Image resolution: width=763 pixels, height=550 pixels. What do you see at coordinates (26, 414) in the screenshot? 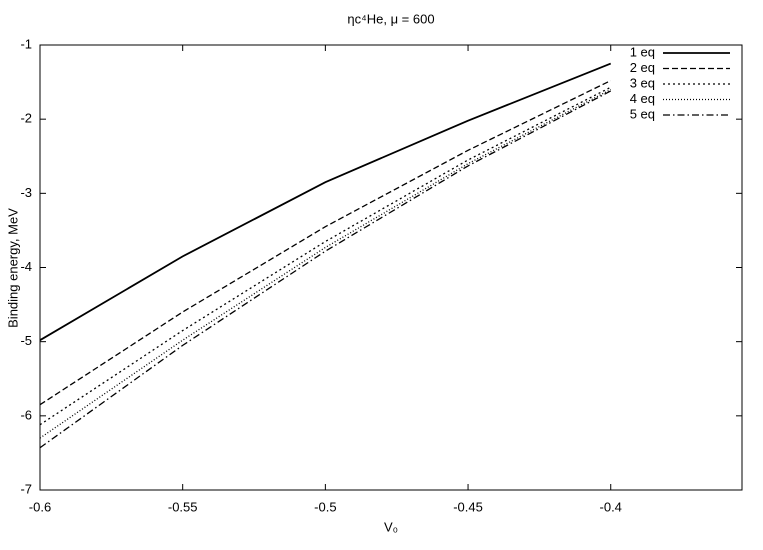
I see `y-tick-label: -6` at bounding box center [26, 414].